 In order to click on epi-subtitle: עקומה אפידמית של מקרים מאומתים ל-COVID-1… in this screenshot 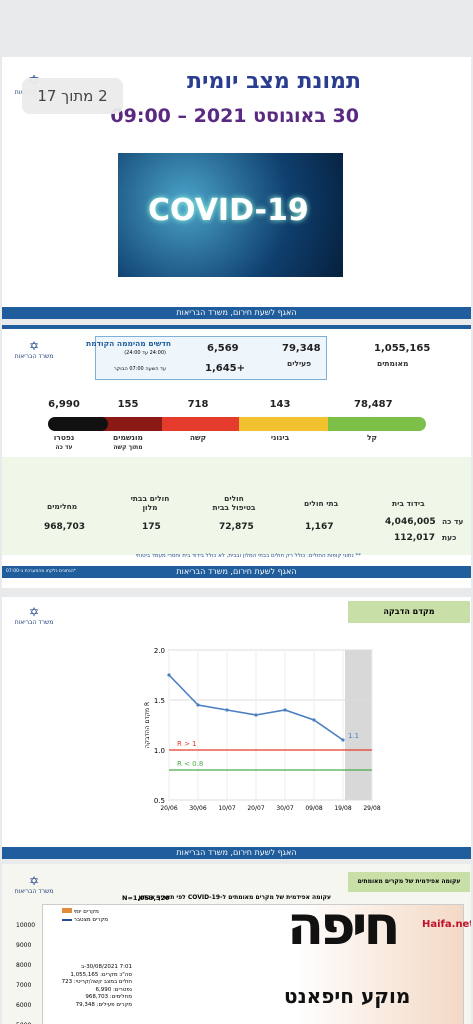, I will do `click(234, 897)`.